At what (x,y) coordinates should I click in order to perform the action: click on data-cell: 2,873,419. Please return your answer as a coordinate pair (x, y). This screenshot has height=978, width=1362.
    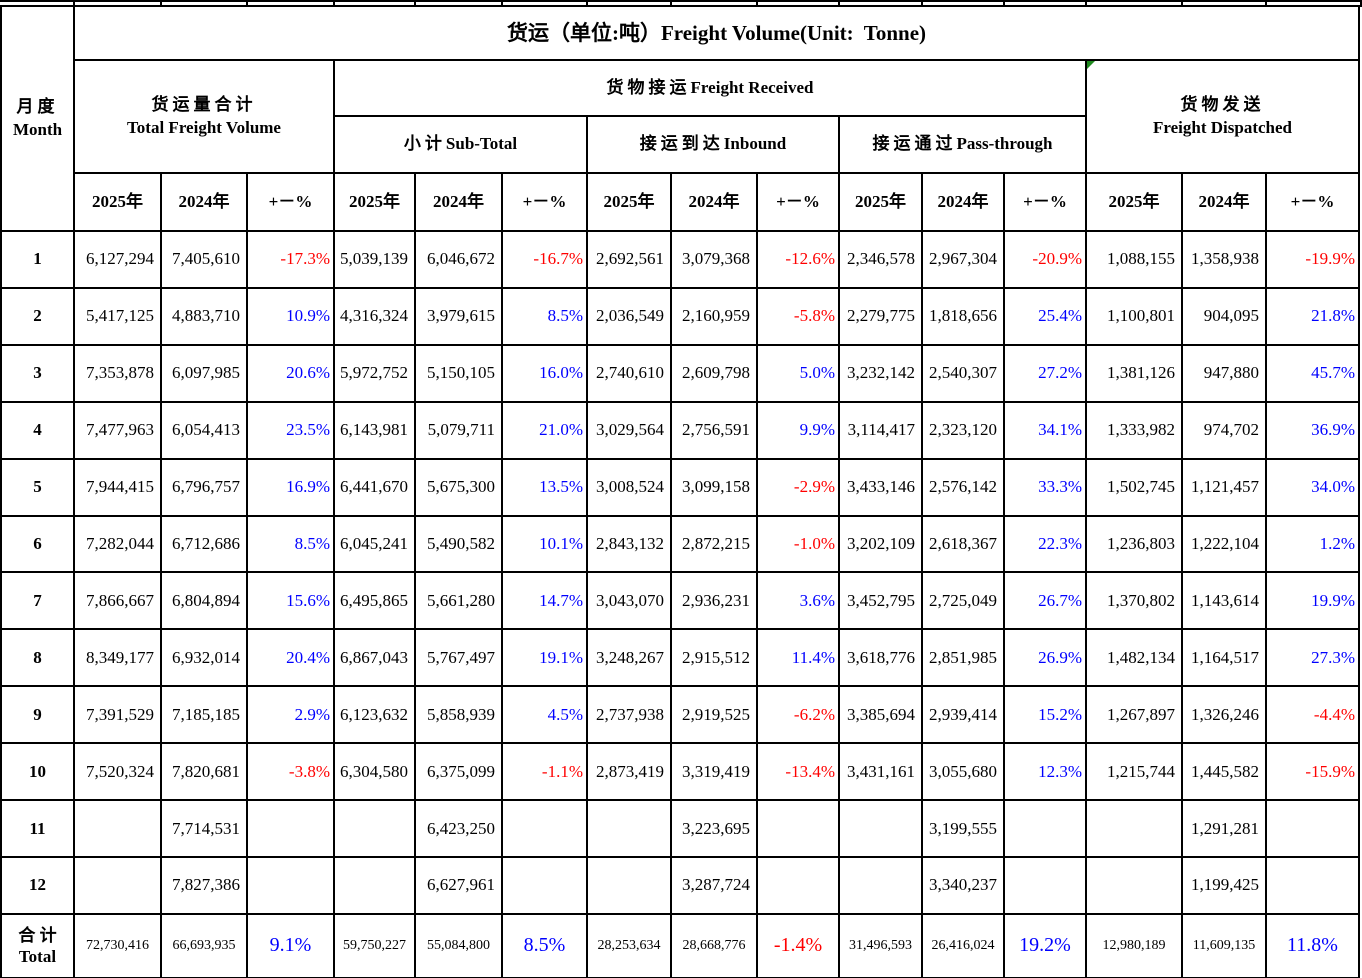
    Looking at the image, I should click on (630, 773).